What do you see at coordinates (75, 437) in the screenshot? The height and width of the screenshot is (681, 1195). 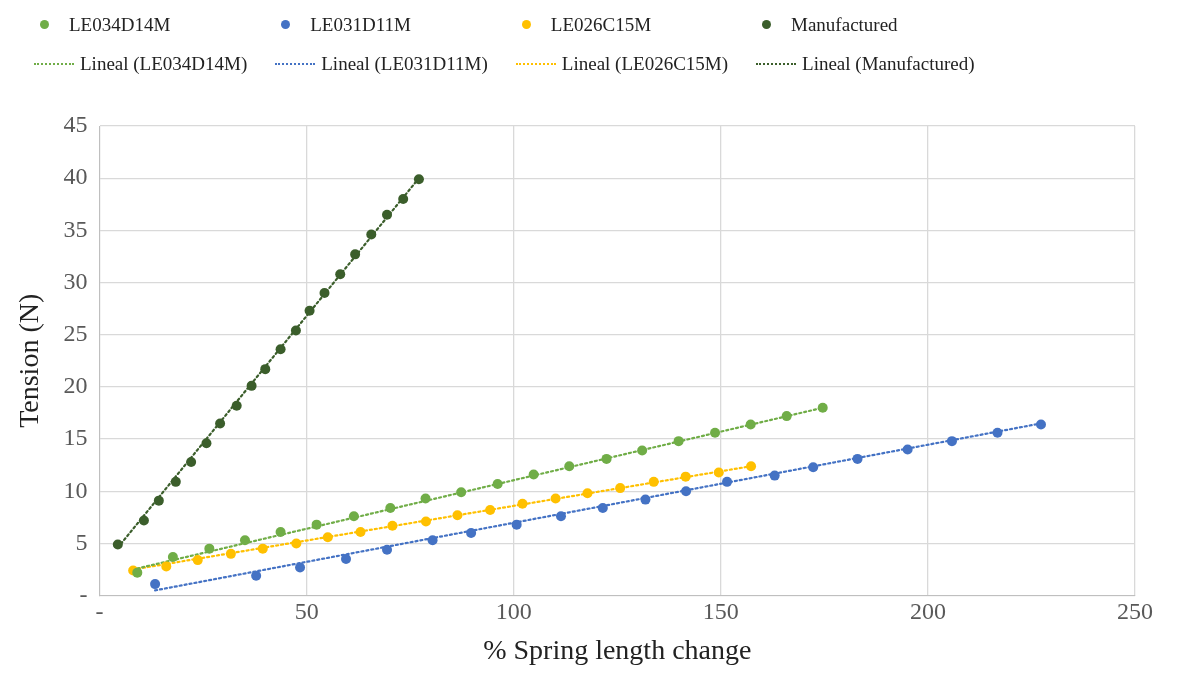 I see `y-tick-label: 15` at bounding box center [75, 437].